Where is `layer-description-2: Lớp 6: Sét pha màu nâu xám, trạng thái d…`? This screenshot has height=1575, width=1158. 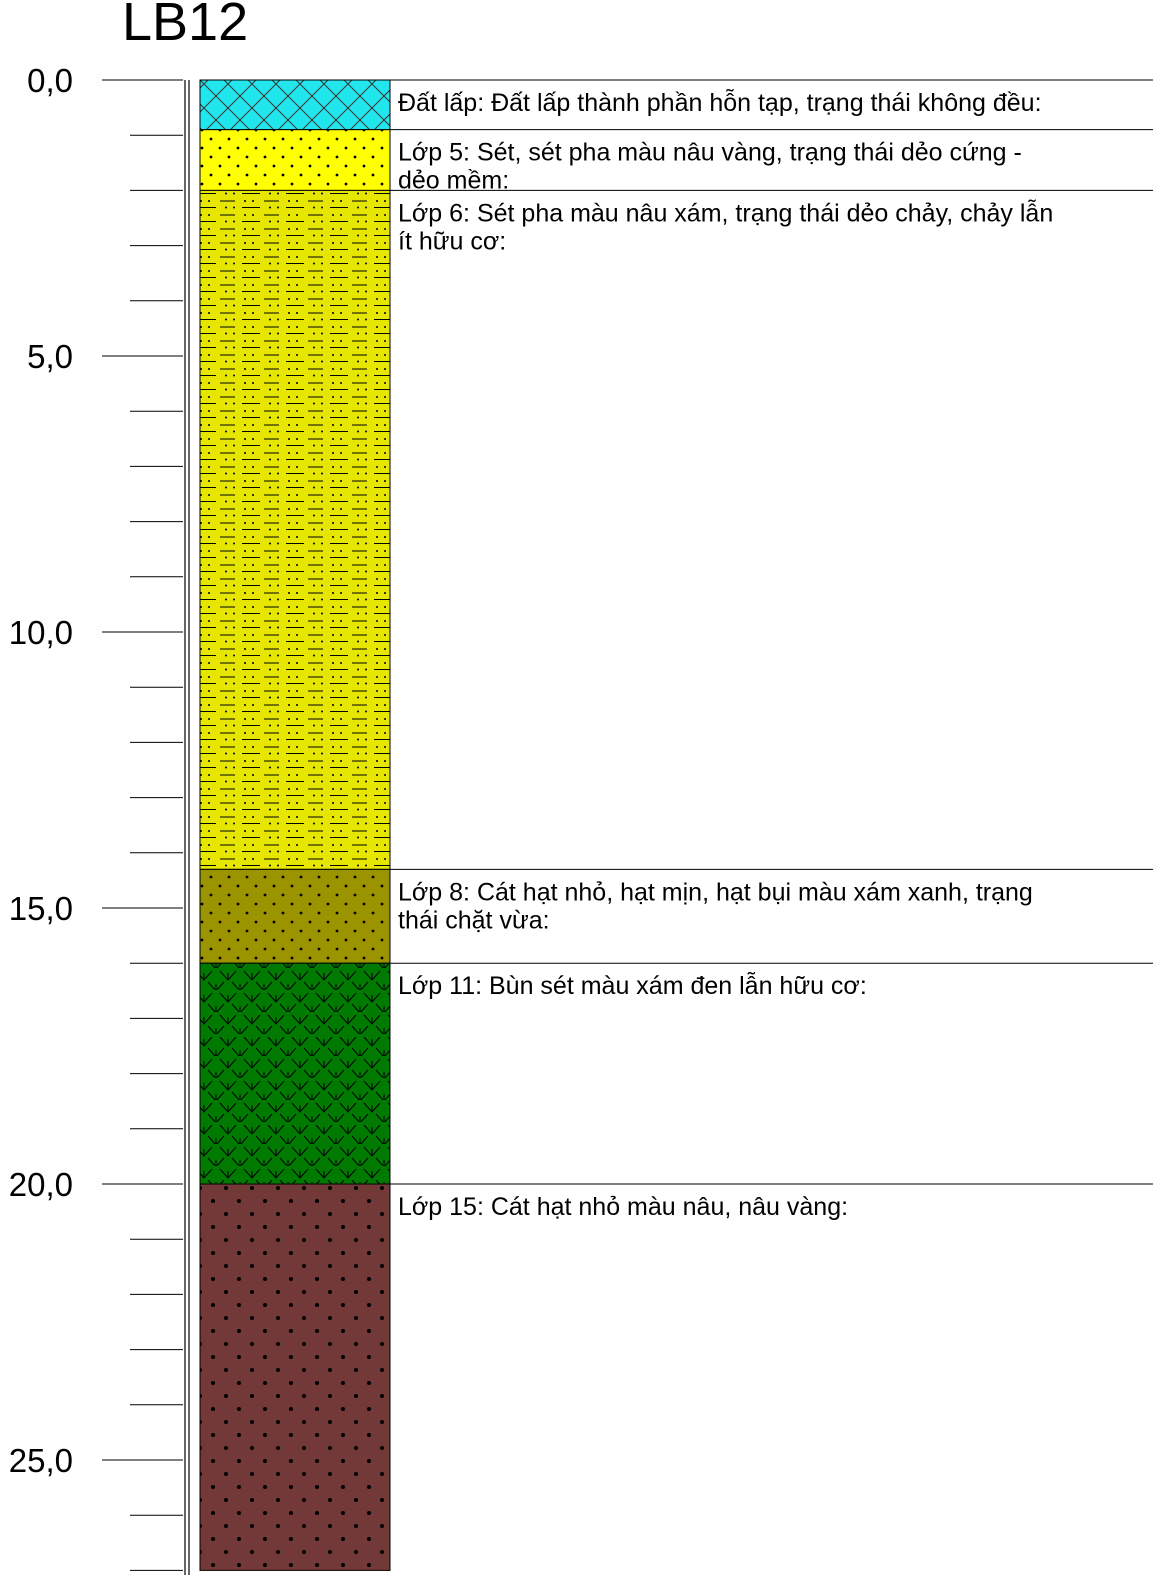
layer-description-2: Lớp 6: Sét pha màu nâu xám, trạng thái d… is located at coordinates (725, 212).